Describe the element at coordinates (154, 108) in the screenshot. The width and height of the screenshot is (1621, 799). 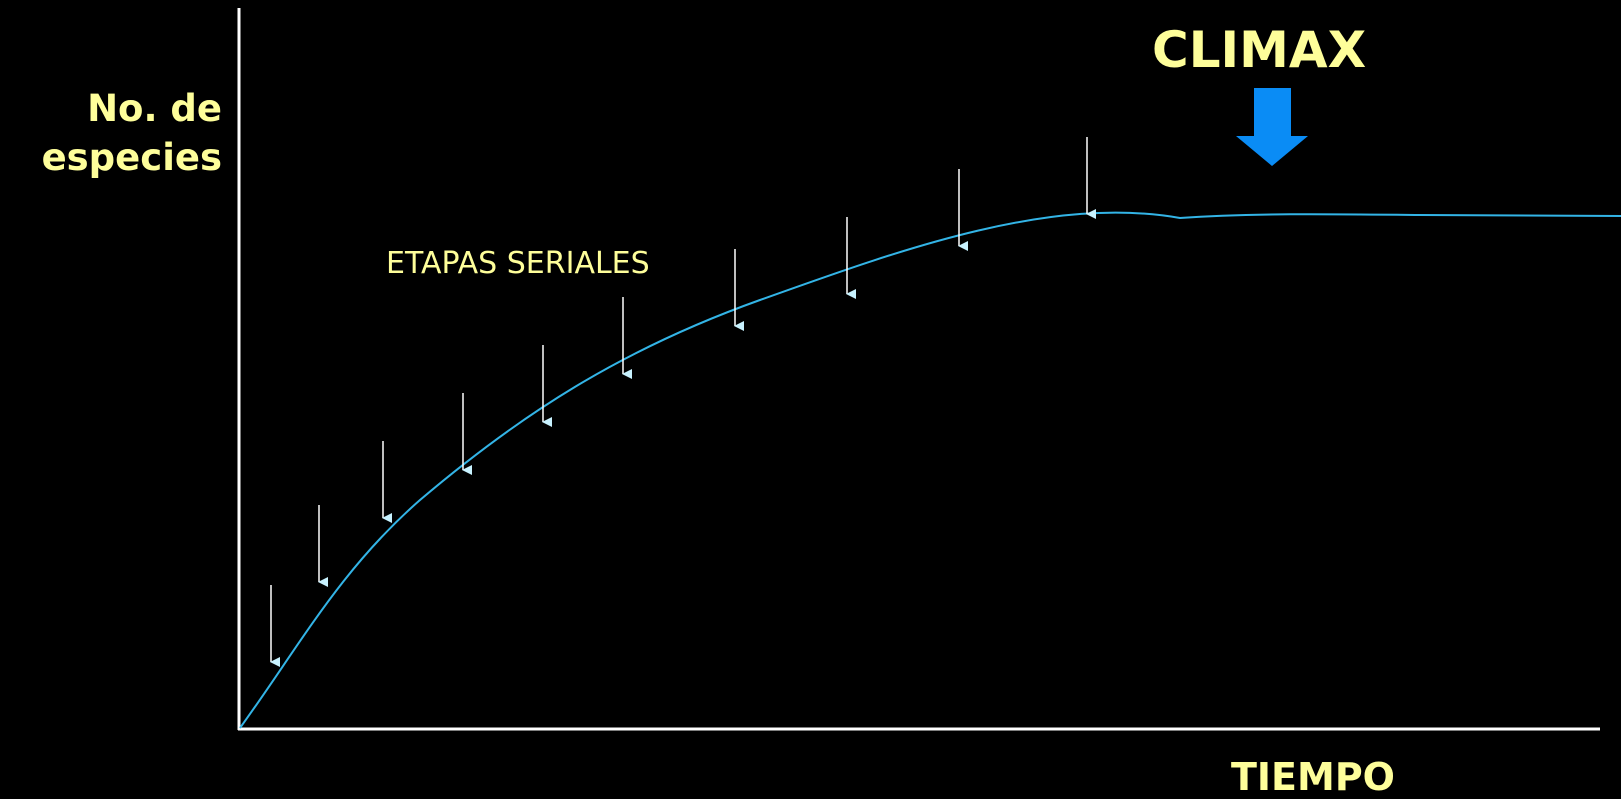
I see `y-axis-label-line1: No. de` at that location.